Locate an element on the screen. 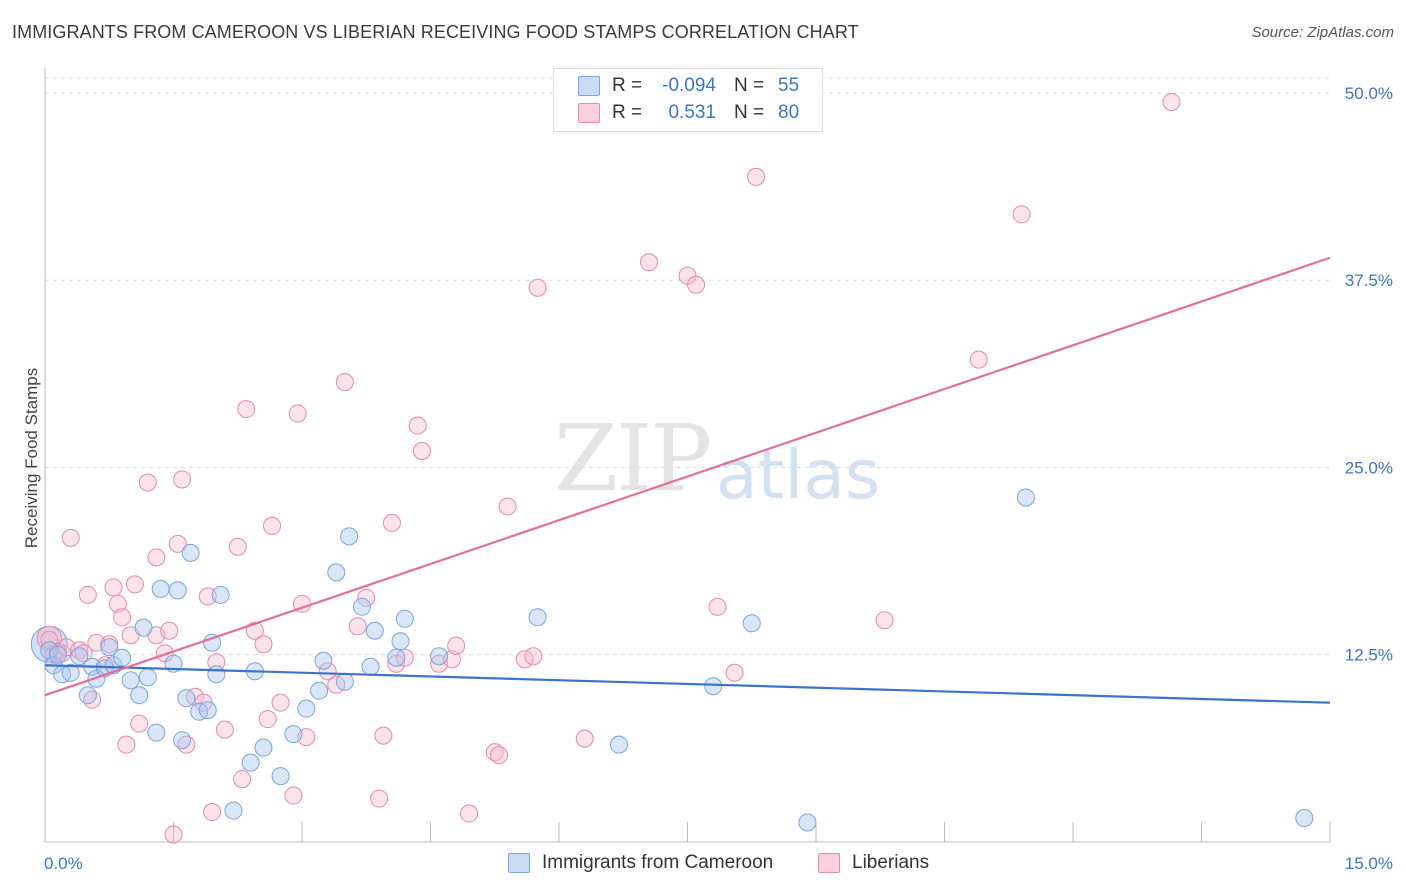 Image resolution: width=1406 pixels, height=892 pixels. series-legend-cameroon: Immigrants from Cameroon is located at coordinates (640, 863).